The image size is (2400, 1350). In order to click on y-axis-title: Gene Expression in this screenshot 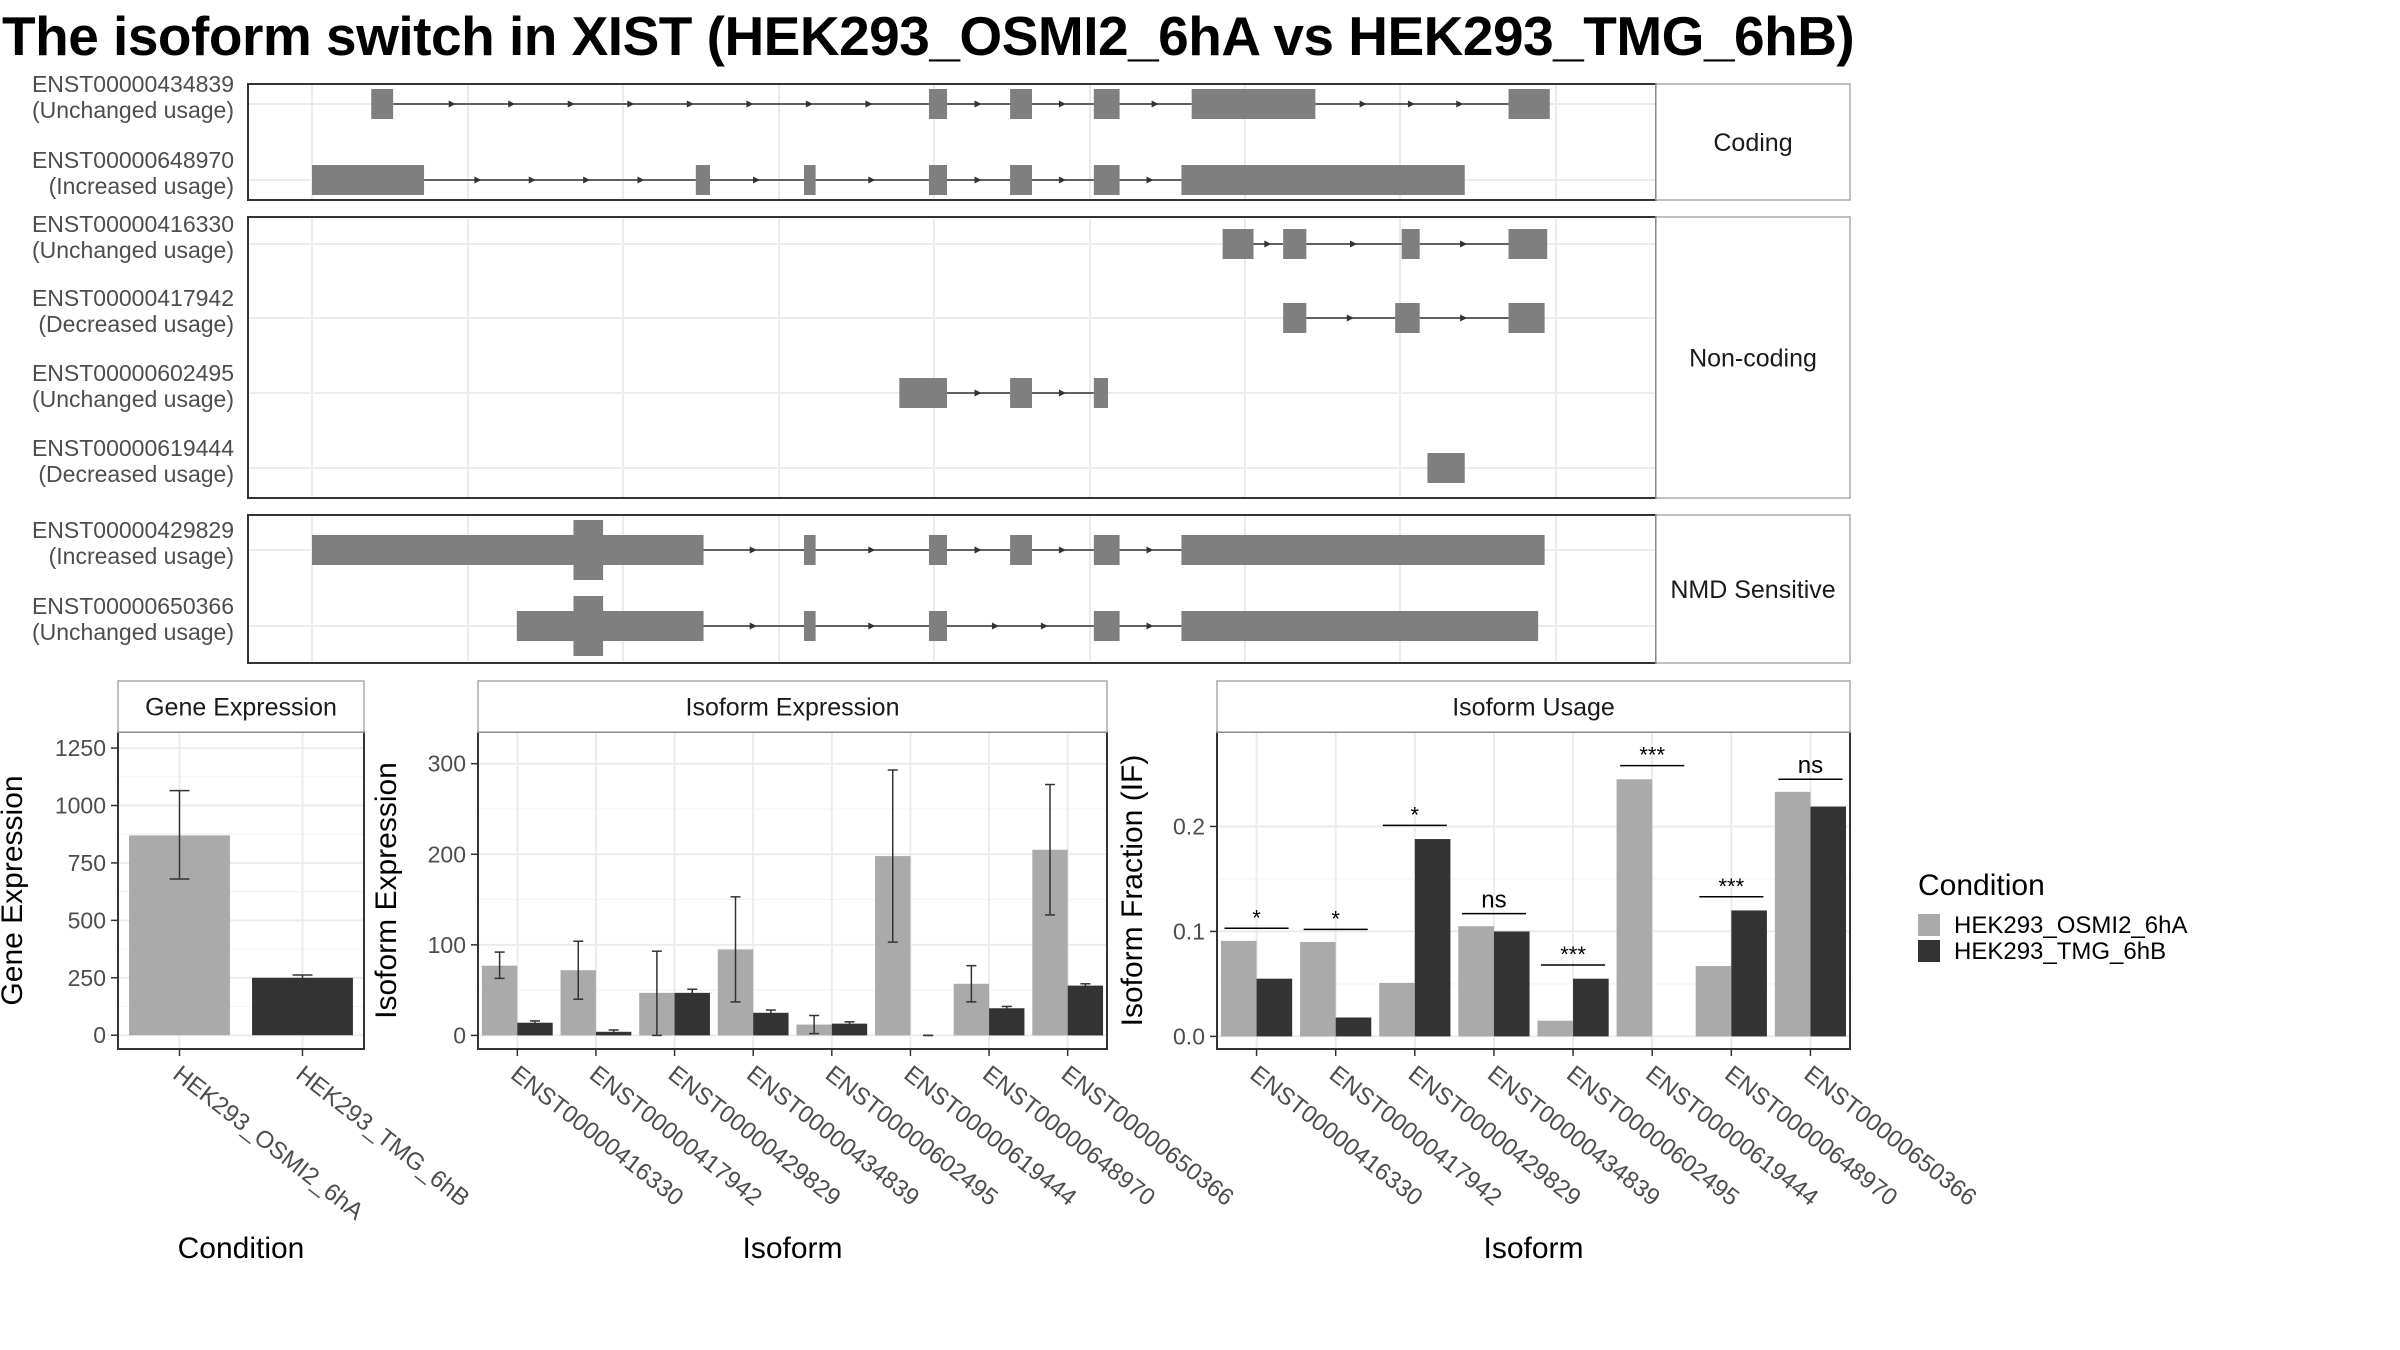, I will do `click(14, 890)`.